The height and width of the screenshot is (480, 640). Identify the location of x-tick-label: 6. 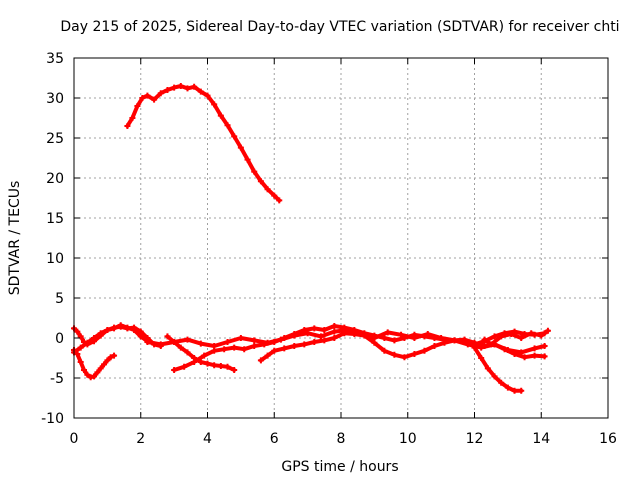
(274, 439).